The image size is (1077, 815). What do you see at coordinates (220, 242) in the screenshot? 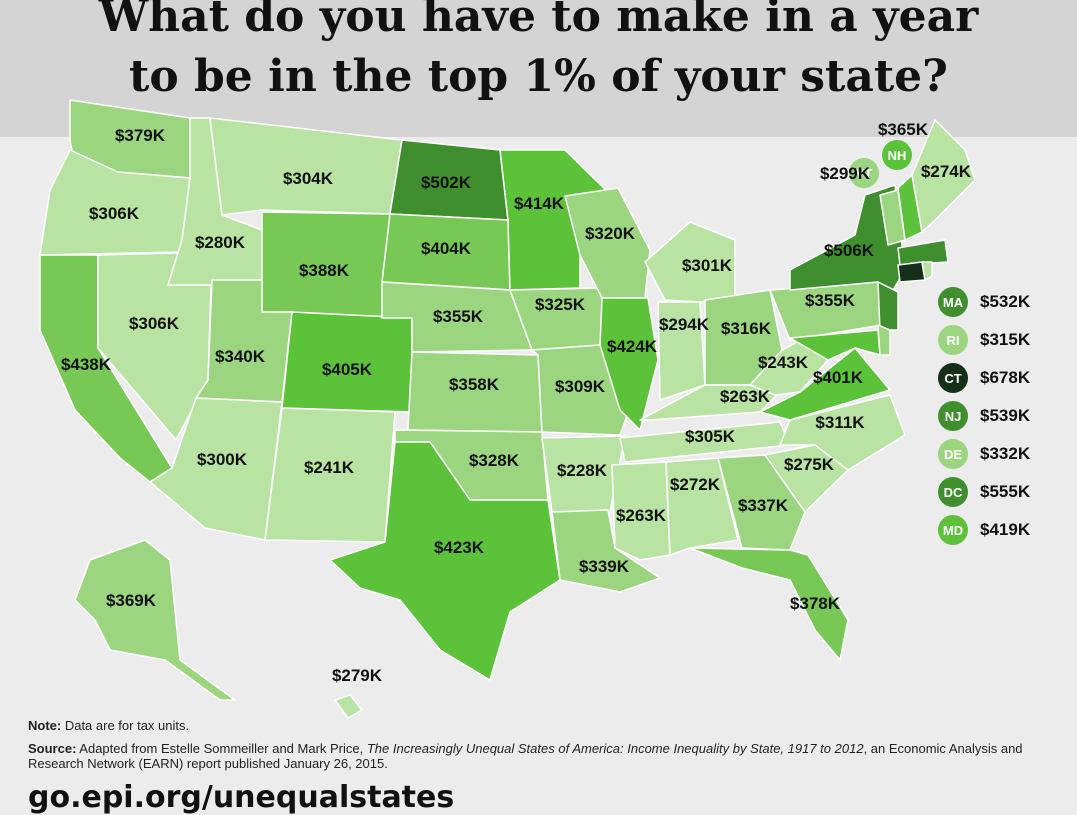
I see `value-label-id: $280K` at bounding box center [220, 242].